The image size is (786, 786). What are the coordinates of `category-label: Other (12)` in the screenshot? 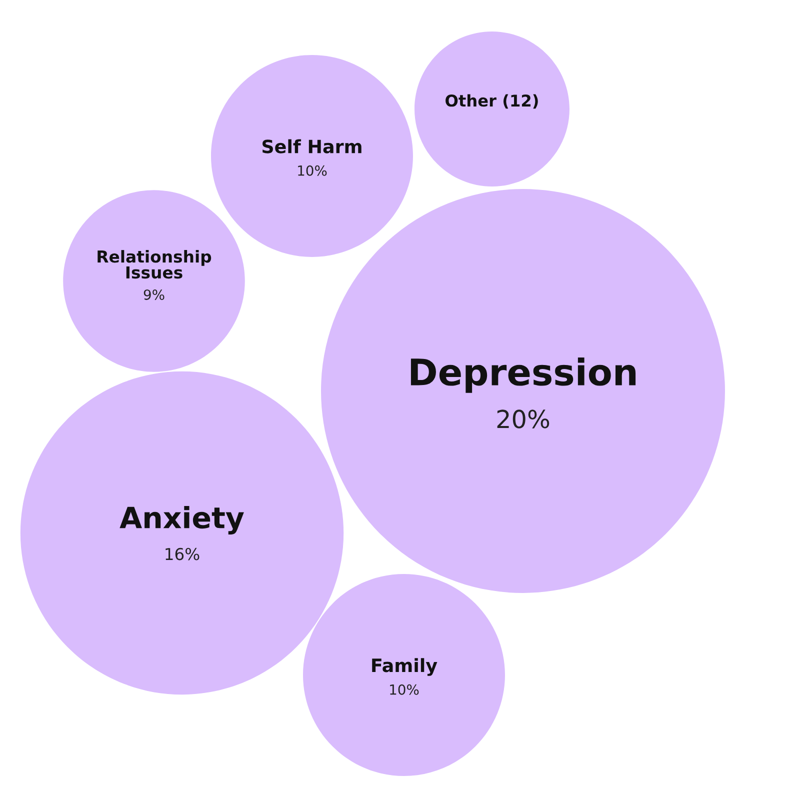 It's located at (492, 101).